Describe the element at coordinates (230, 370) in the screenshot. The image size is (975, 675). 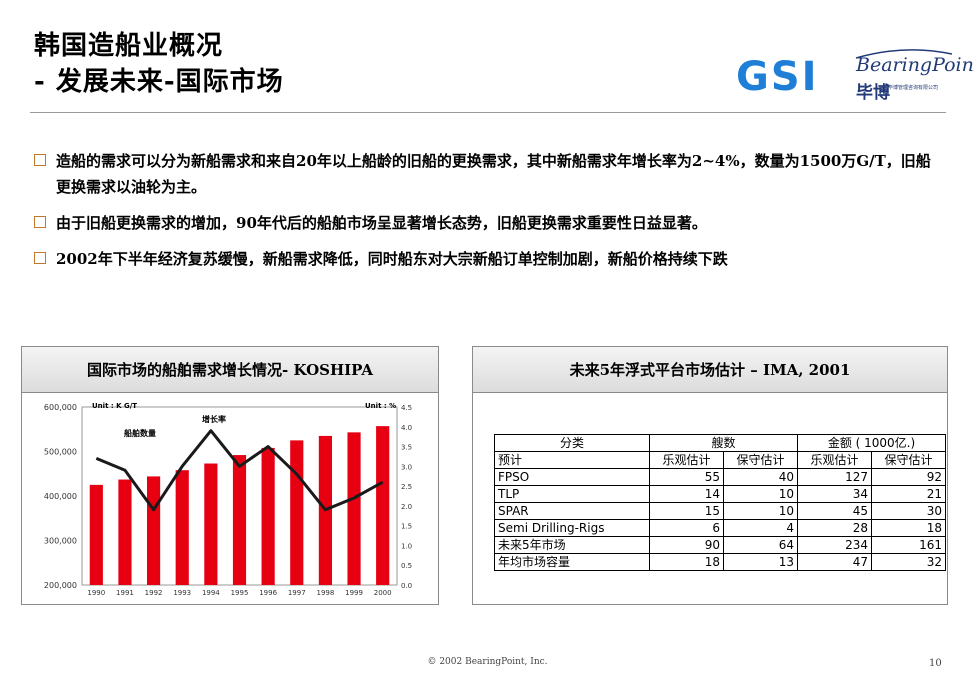
I see `chart-panel-title: 国际市场的船舶需求增长情况- KOSHIPA` at that location.